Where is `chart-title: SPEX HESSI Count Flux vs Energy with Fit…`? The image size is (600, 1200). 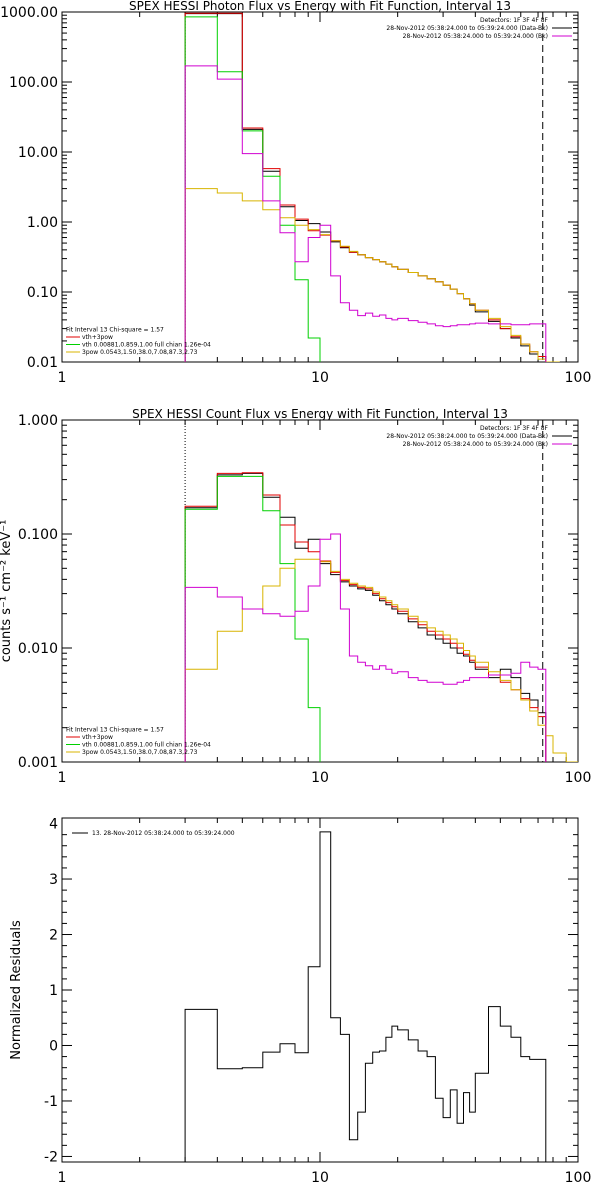
chart-title: SPEX HESSI Count Flux vs Energy with Fit… is located at coordinates (320, 414).